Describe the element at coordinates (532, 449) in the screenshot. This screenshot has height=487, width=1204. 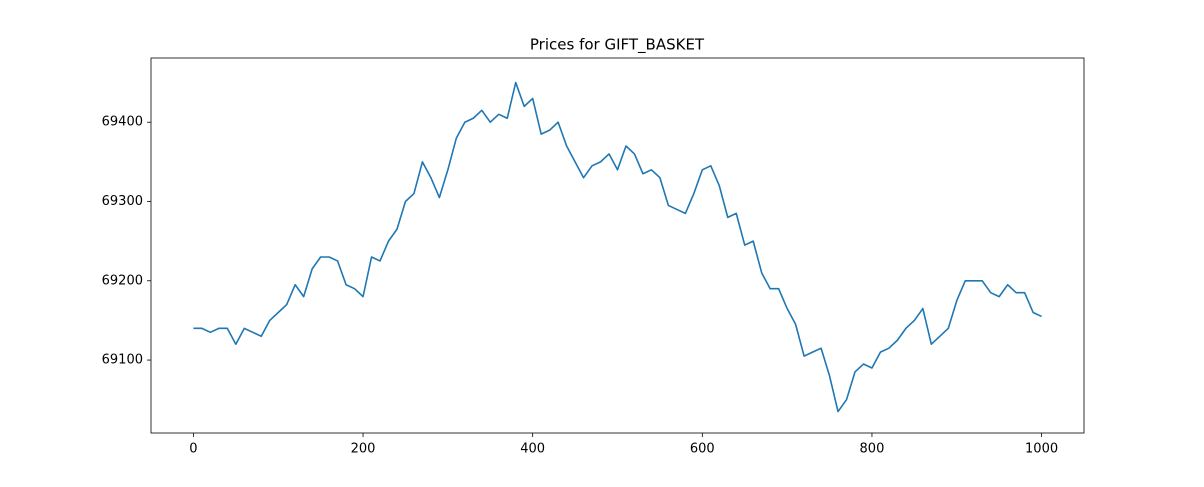
I see `x-tick-label: 400` at that location.